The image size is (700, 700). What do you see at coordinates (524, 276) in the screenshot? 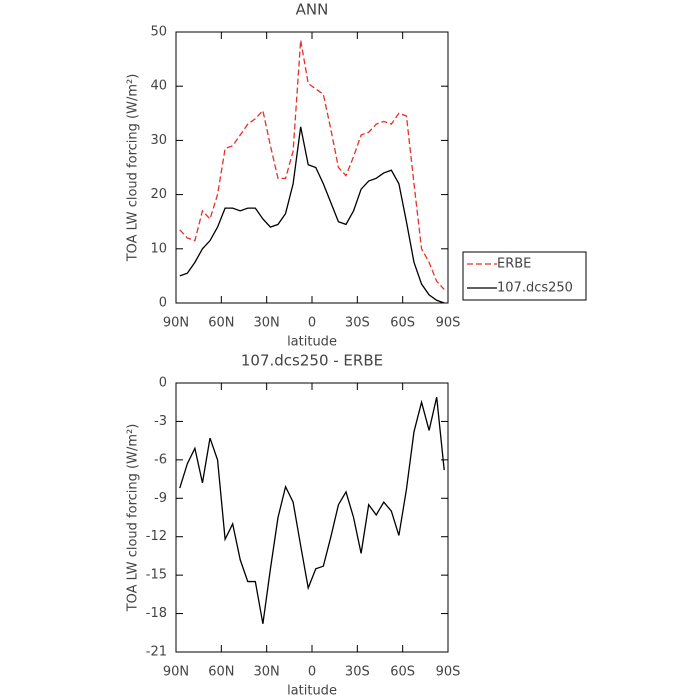
I see `legend-box` at bounding box center [524, 276].